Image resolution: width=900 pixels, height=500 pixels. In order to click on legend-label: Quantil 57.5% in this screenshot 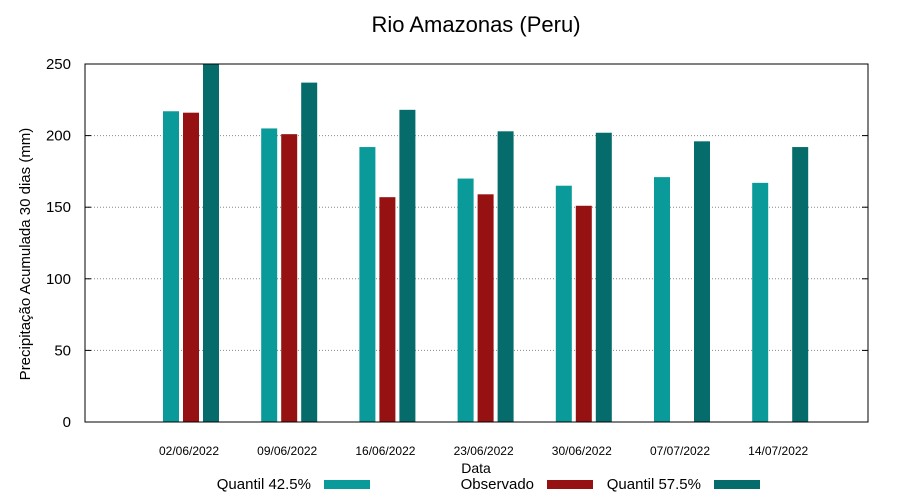, I will do `click(654, 484)`.